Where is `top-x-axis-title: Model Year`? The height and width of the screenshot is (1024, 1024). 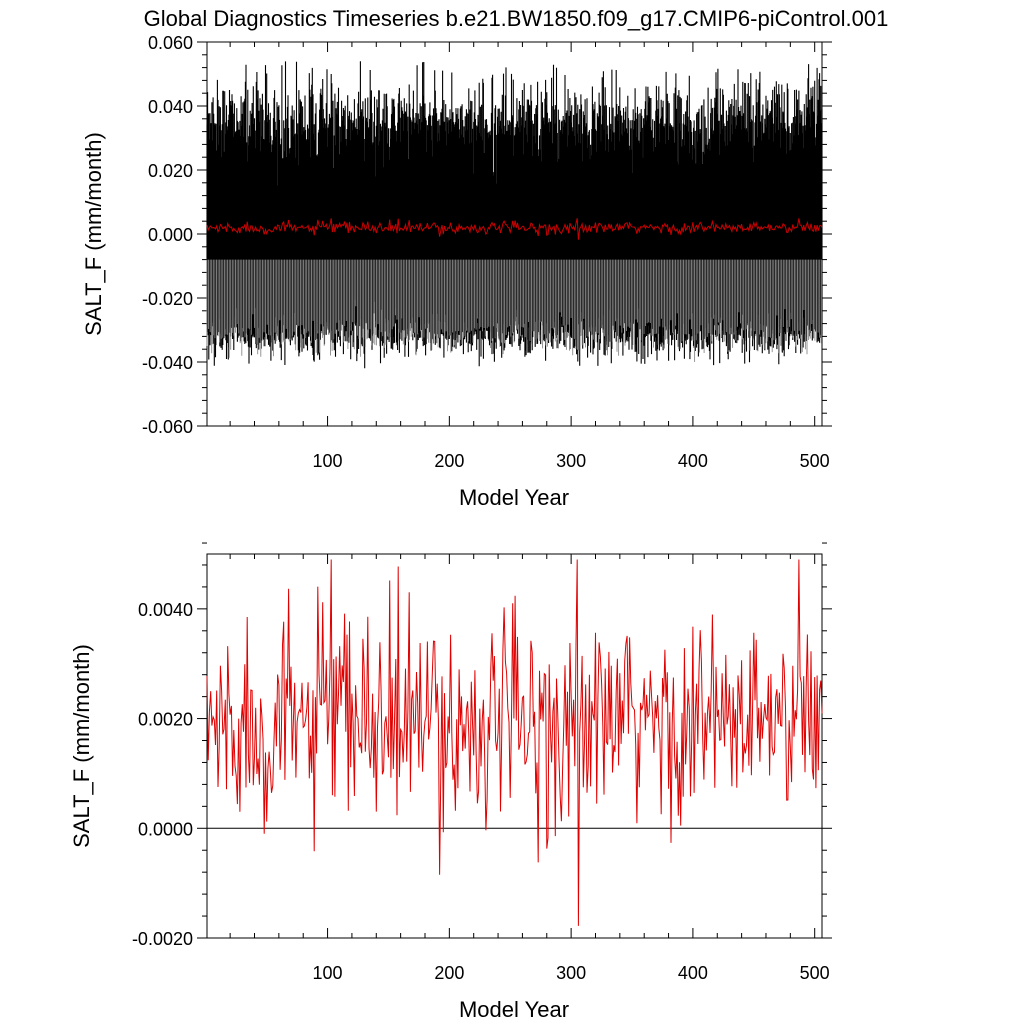 top-x-axis-title: Model Year is located at coordinates (514, 497).